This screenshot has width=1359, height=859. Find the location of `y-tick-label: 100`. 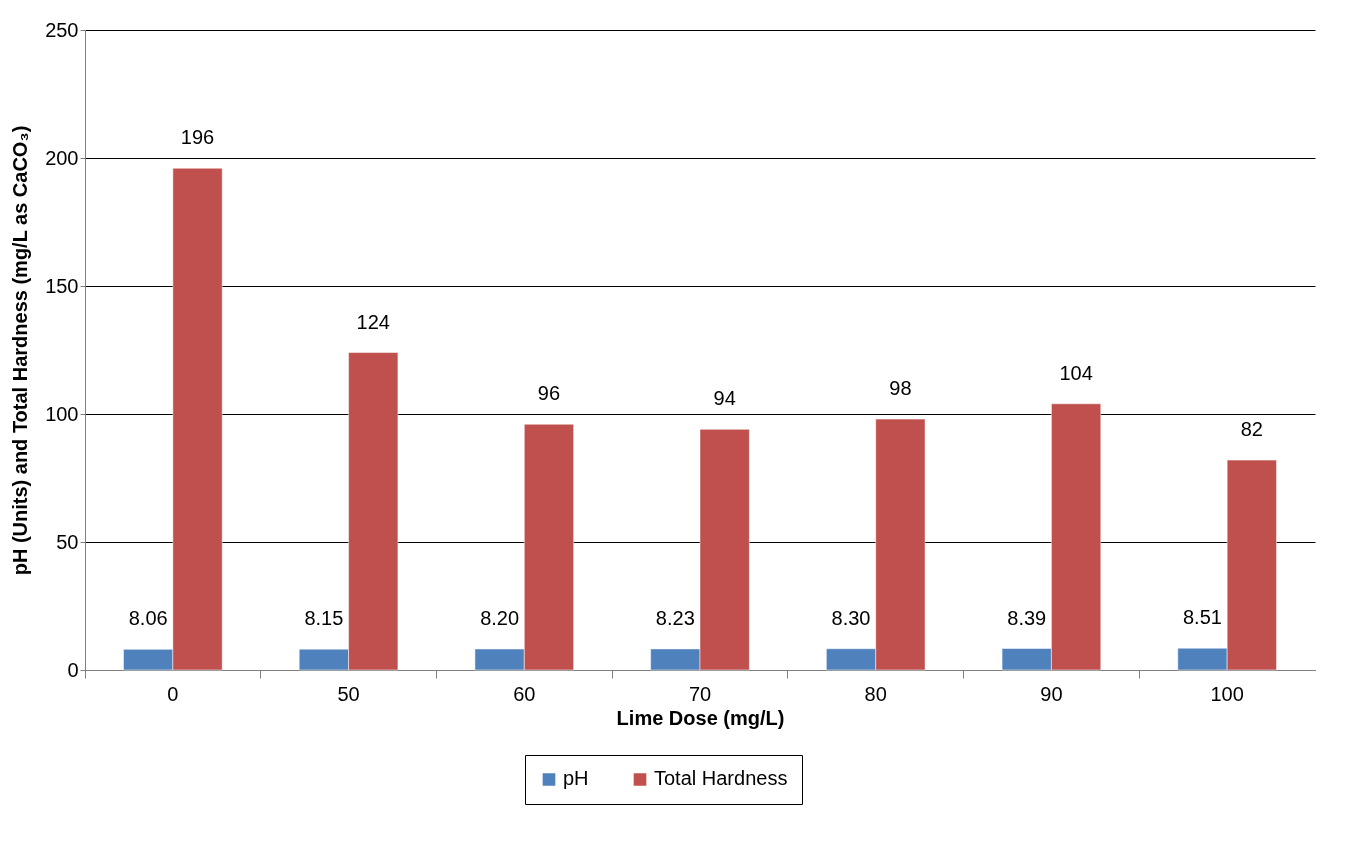

y-tick-label: 100 is located at coordinates (62, 413).